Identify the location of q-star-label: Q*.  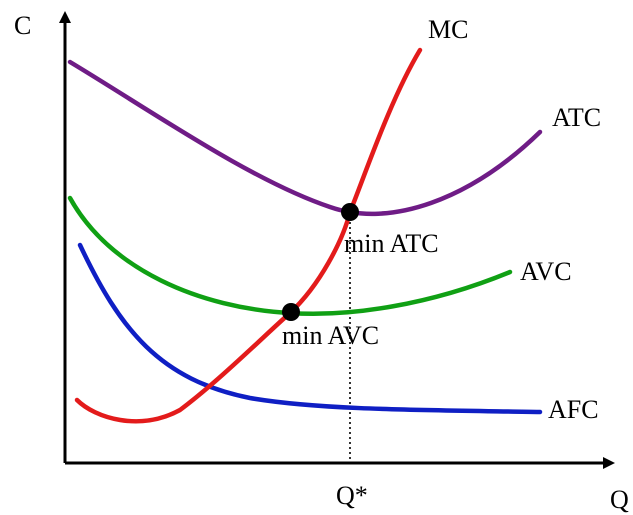
(352, 495).